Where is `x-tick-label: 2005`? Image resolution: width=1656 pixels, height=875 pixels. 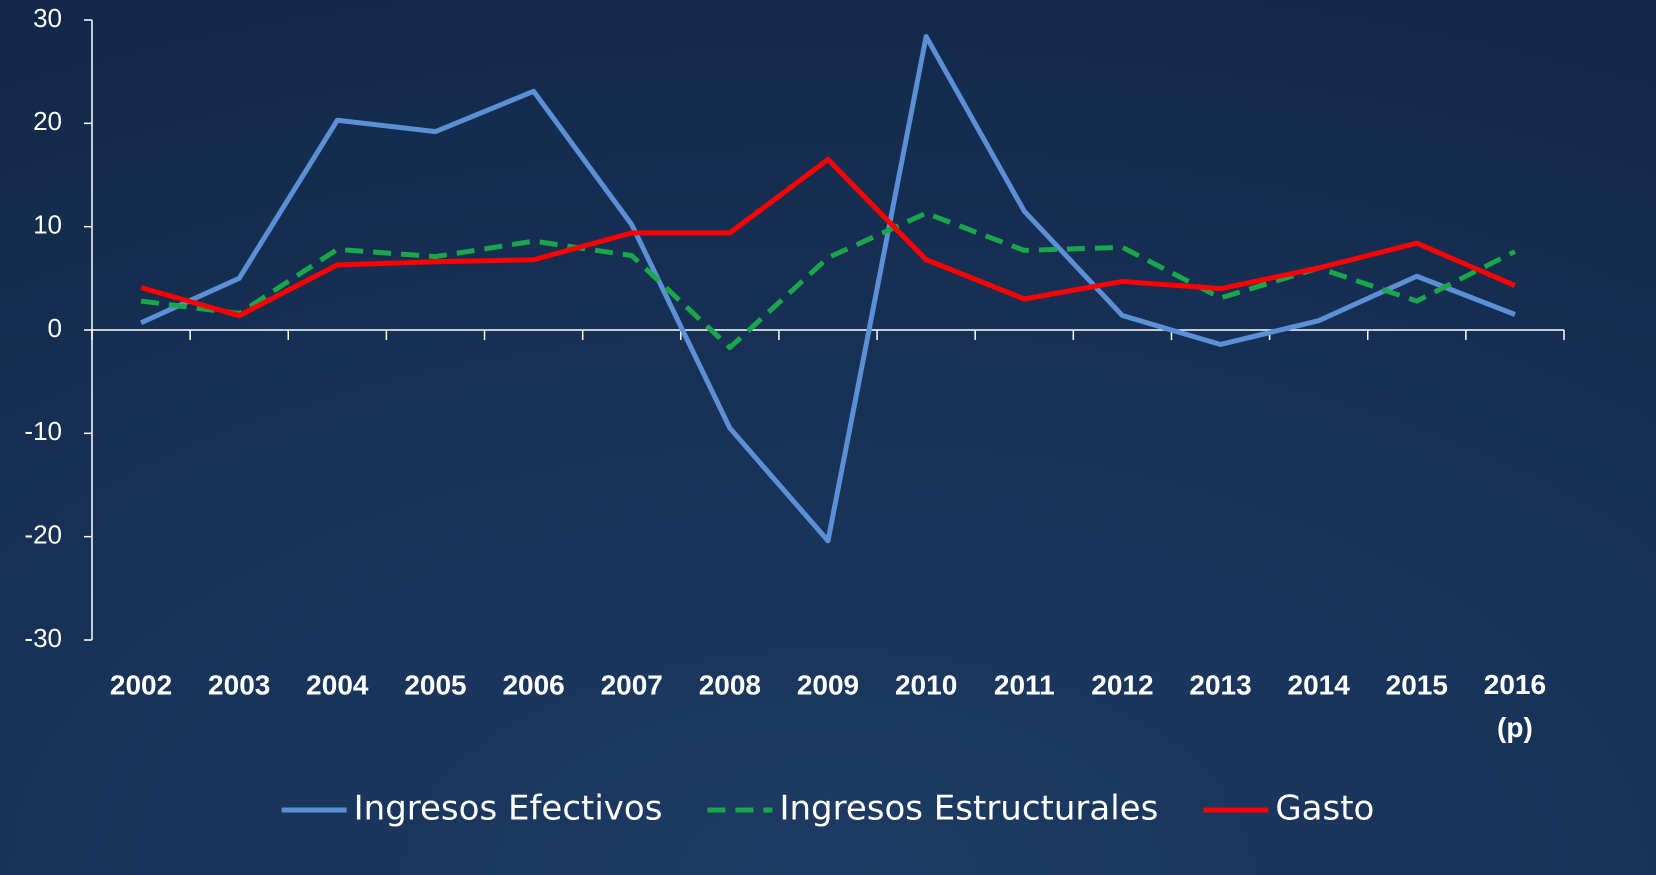
x-tick-label: 2005 is located at coordinates (435, 684).